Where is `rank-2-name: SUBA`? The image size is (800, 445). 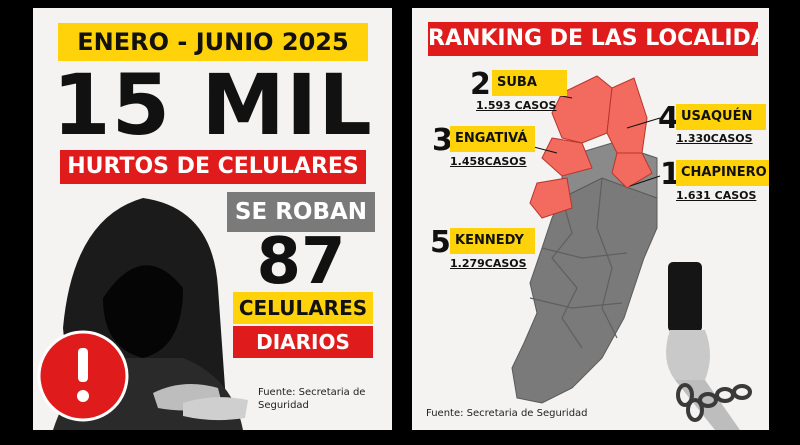
rank-2-name: SUBA is located at coordinates (529, 83).